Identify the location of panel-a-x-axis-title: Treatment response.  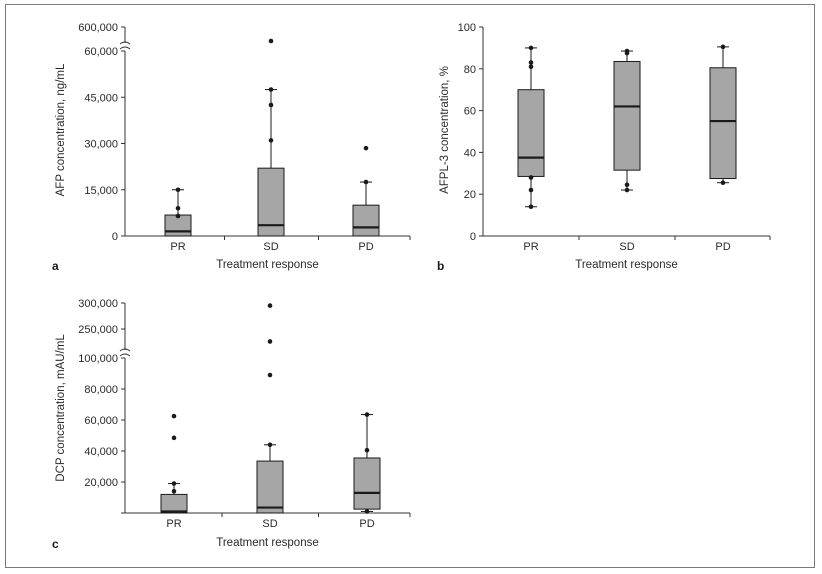
(267, 265).